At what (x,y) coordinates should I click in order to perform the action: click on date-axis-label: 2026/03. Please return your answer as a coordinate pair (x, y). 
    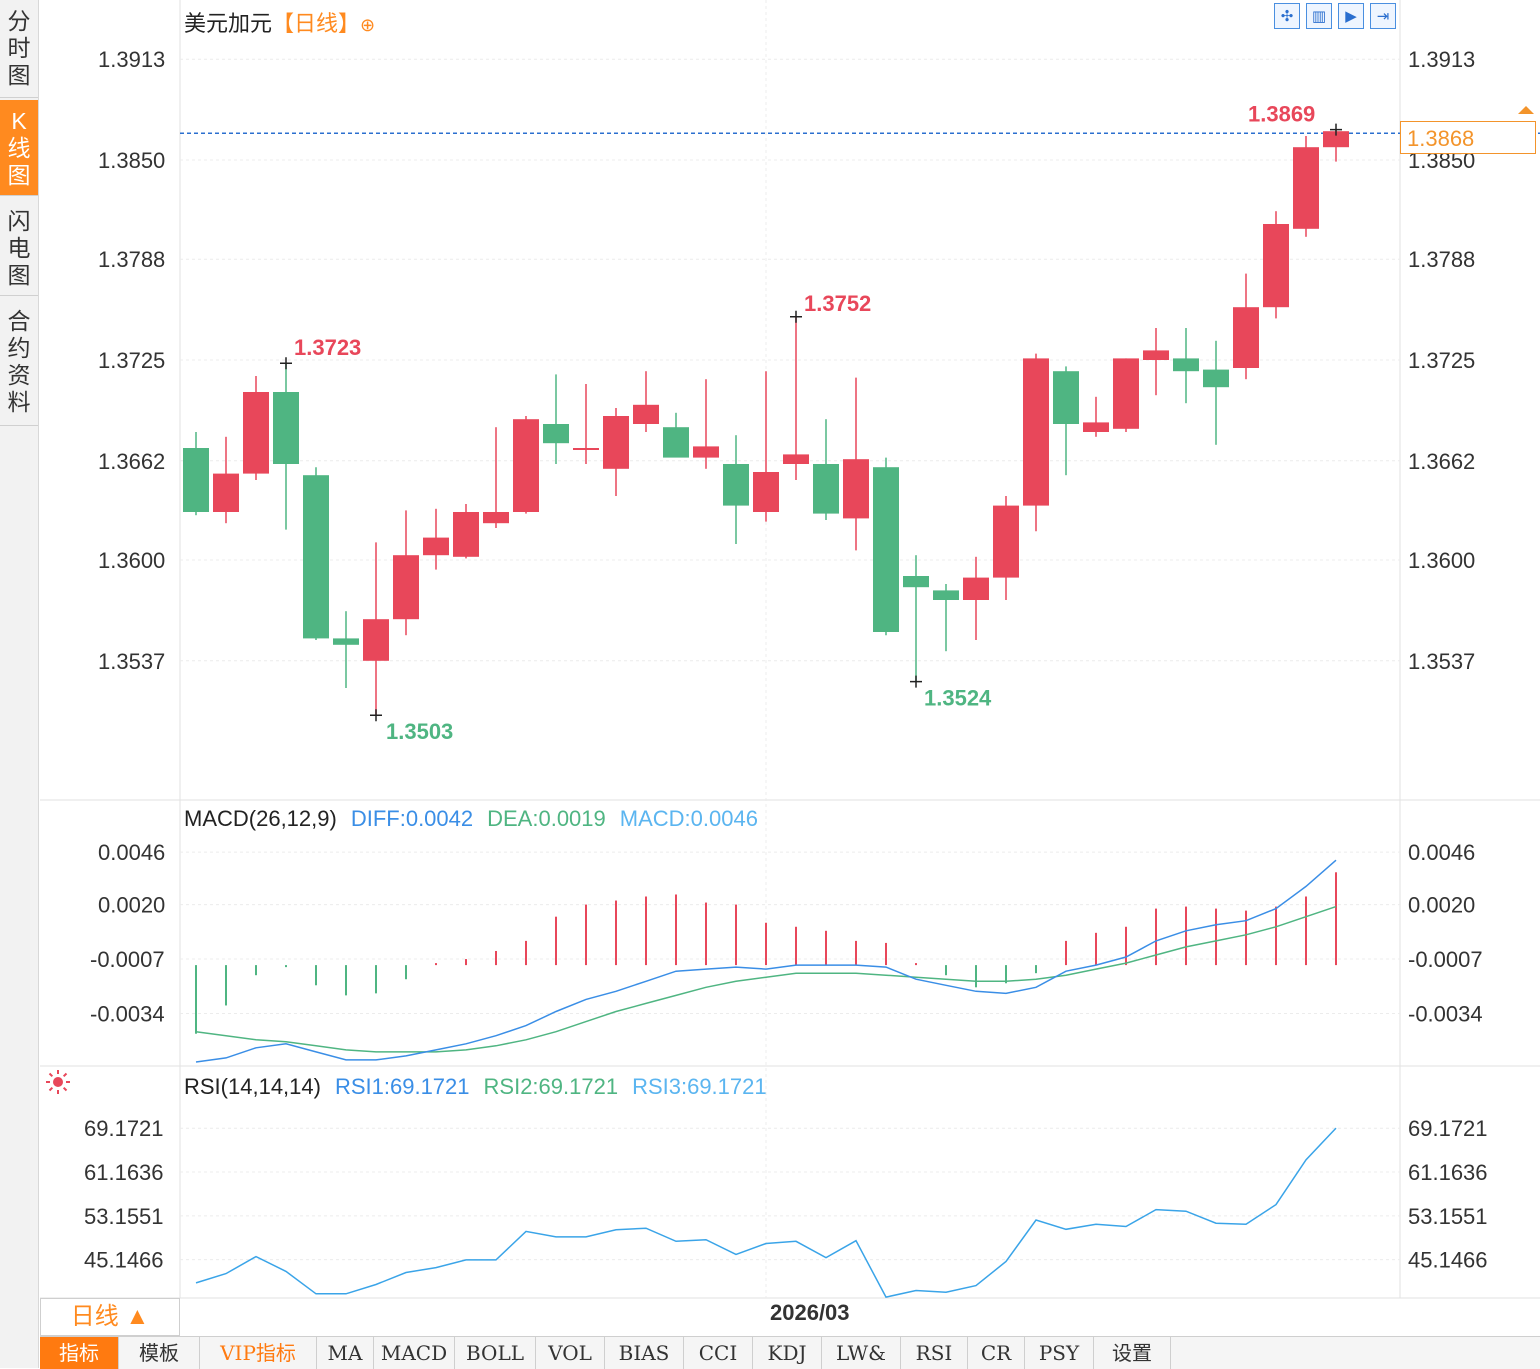
    Looking at the image, I should click on (810, 1312).